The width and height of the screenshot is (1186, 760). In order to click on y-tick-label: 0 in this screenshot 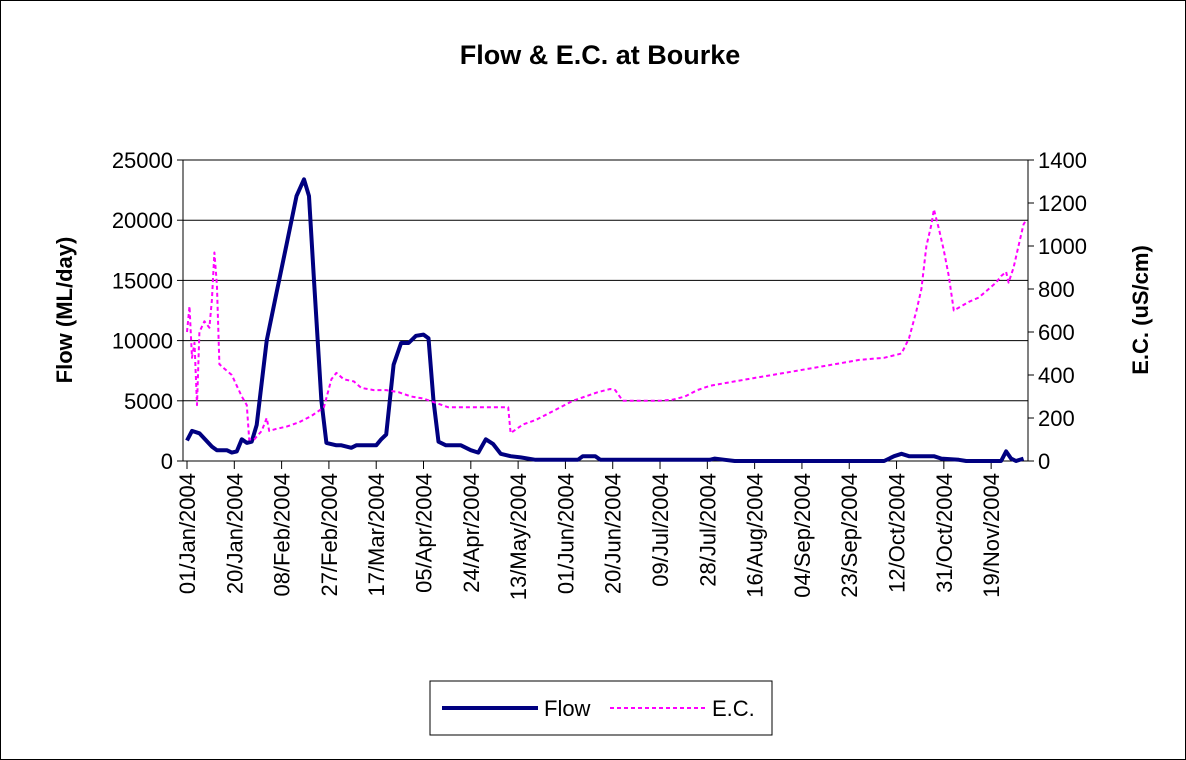, I will do `click(167, 461)`.